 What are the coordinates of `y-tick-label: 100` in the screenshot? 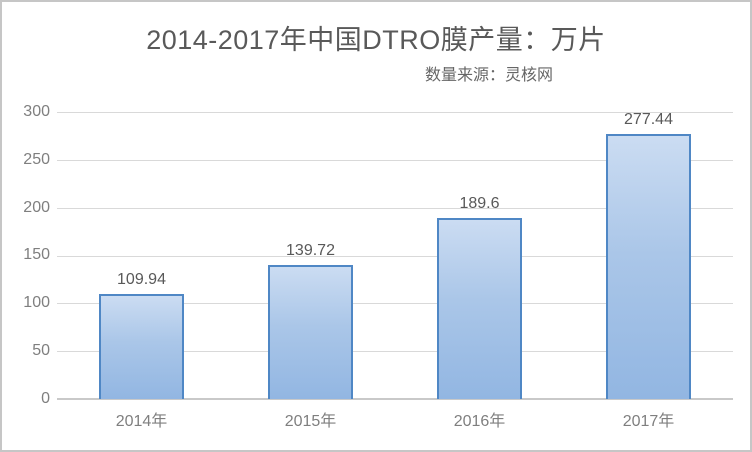 It's located at (36, 302).